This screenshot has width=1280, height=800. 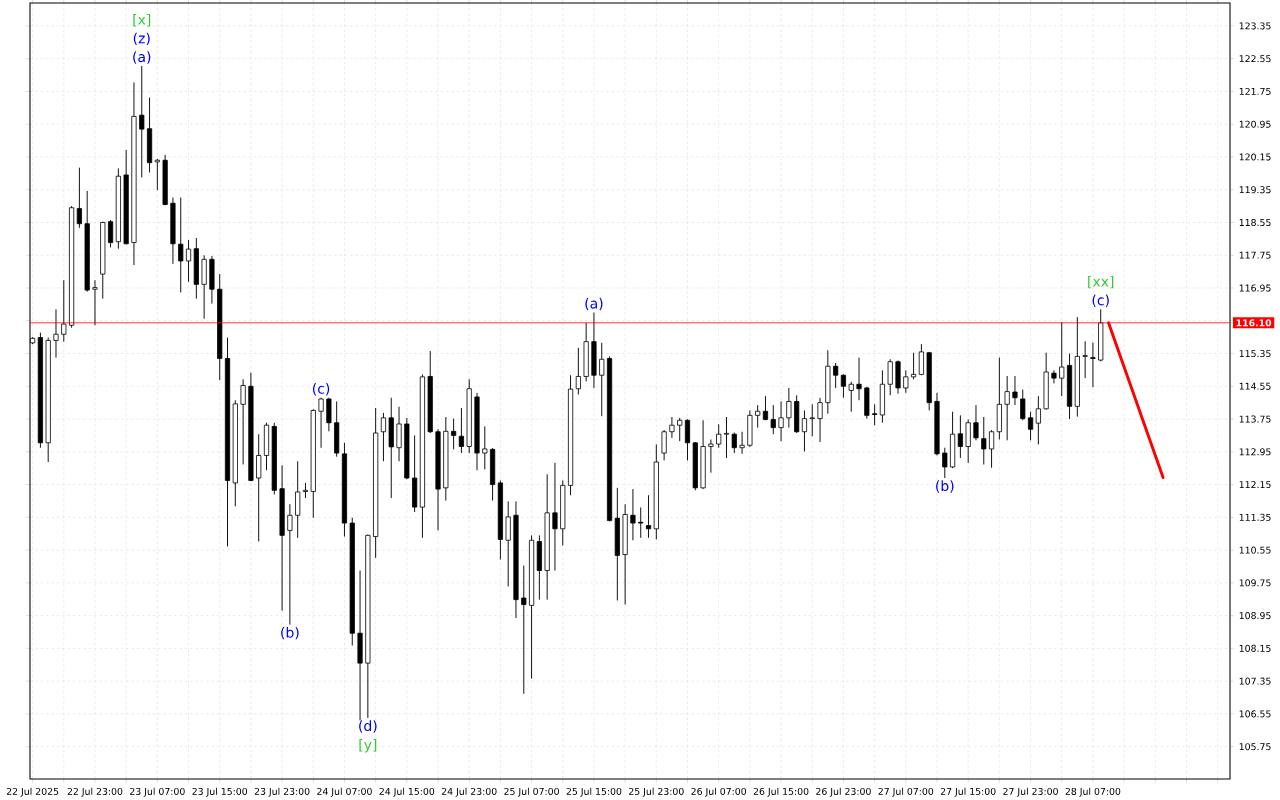 What do you see at coordinates (142, 20) in the screenshot?
I see `annotation: [x]` at bounding box center [142, 20].